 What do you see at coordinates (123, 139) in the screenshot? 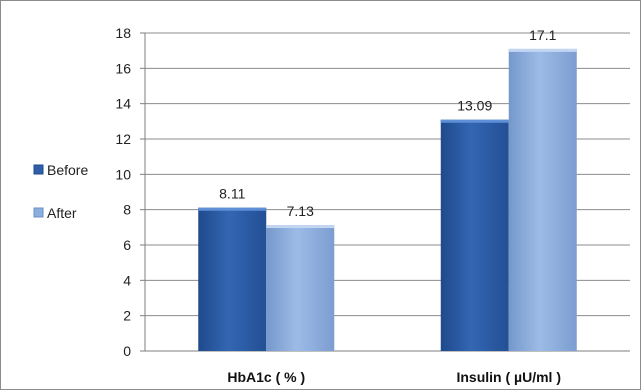
I see `y-tick-label: 12` at bounding box center [123, 139].